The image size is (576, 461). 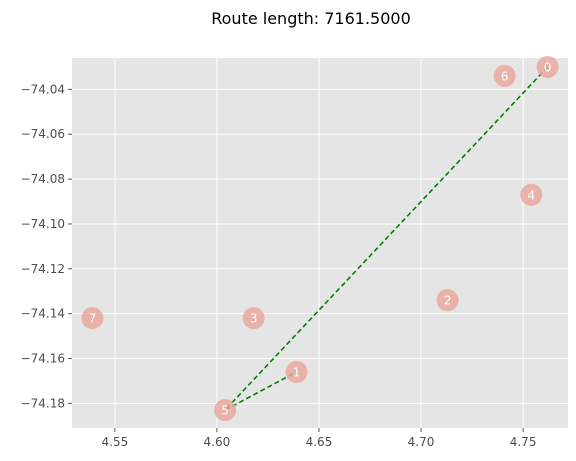 I want to click on route-point-label: 5, so click(x=225, y=411).